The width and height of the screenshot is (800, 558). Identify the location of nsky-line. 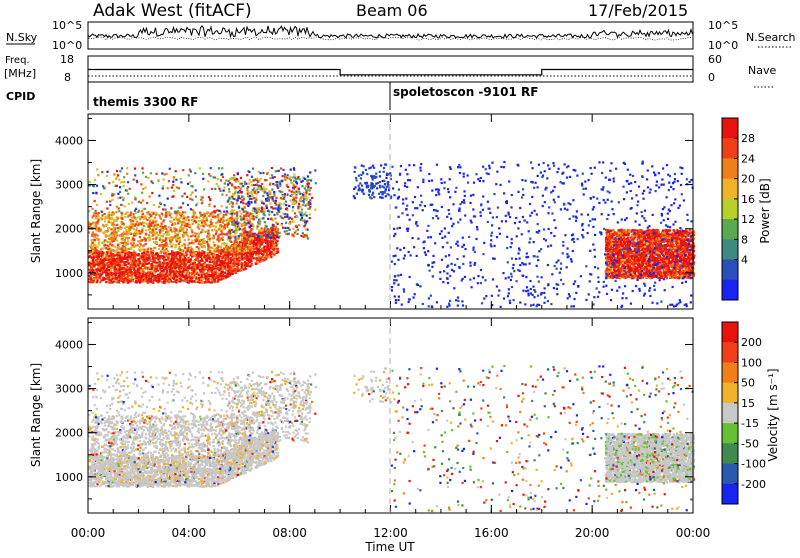
(390, 34).